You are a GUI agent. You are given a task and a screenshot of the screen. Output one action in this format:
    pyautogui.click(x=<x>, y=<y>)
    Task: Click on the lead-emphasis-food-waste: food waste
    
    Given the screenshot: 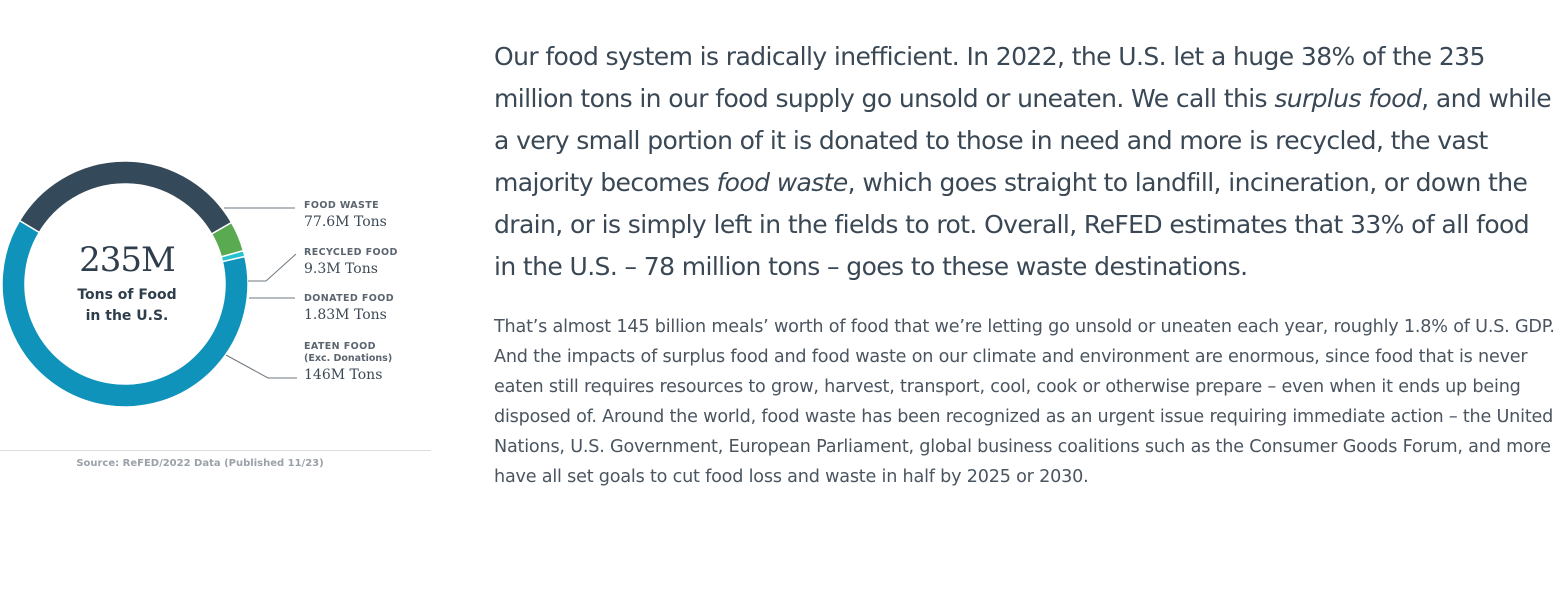 What is the action you would take?
    pyautogui.click(x=782, y=182)
    